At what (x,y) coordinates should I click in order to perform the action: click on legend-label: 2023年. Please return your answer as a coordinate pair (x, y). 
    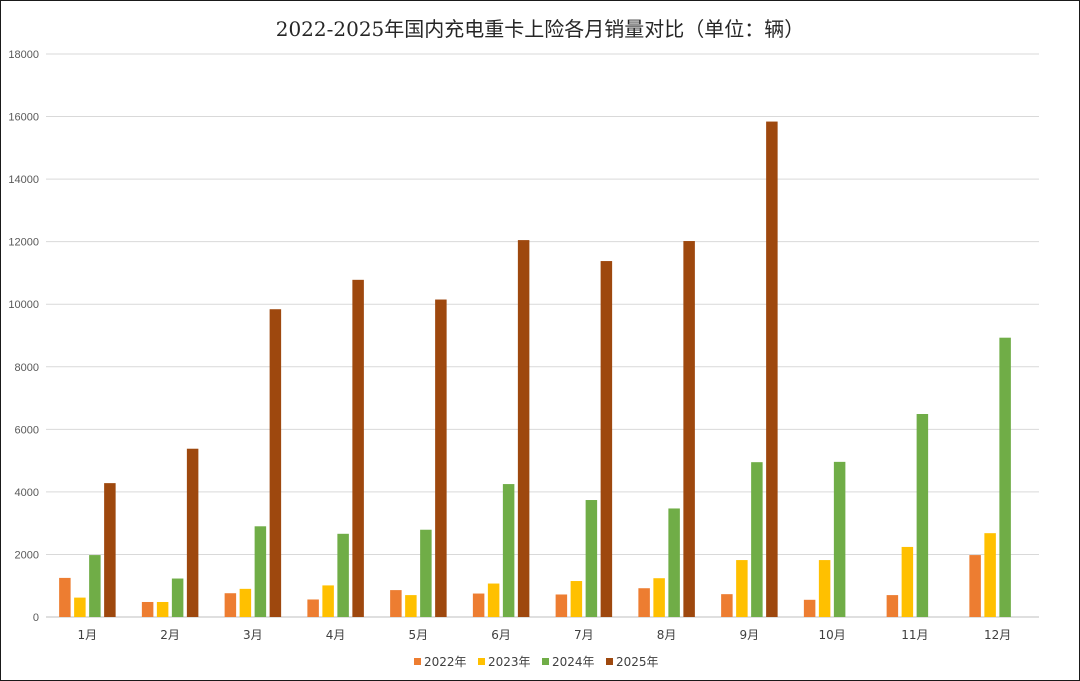
    Looking at the image, I should click on (509, 662).